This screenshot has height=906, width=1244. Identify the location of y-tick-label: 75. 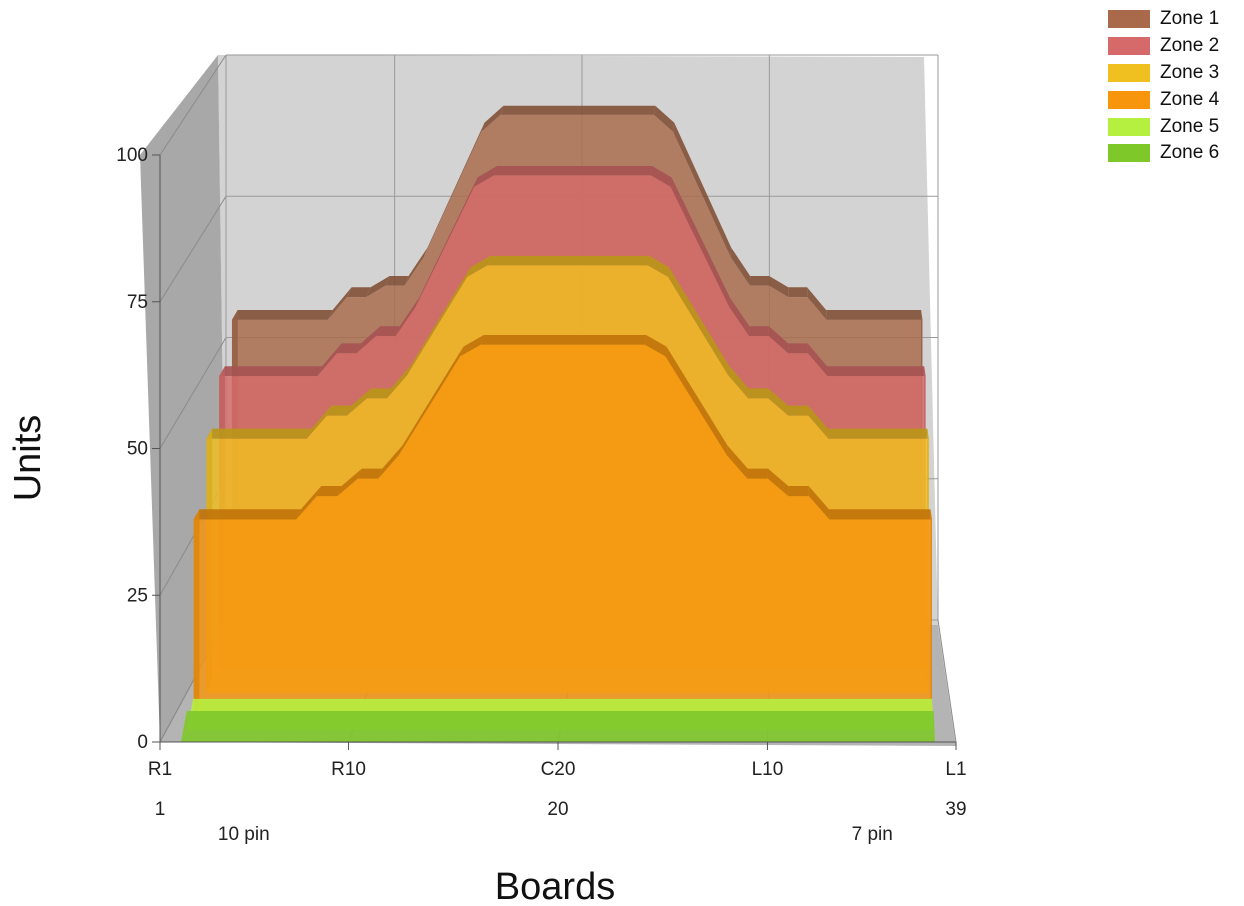
(137, 302).